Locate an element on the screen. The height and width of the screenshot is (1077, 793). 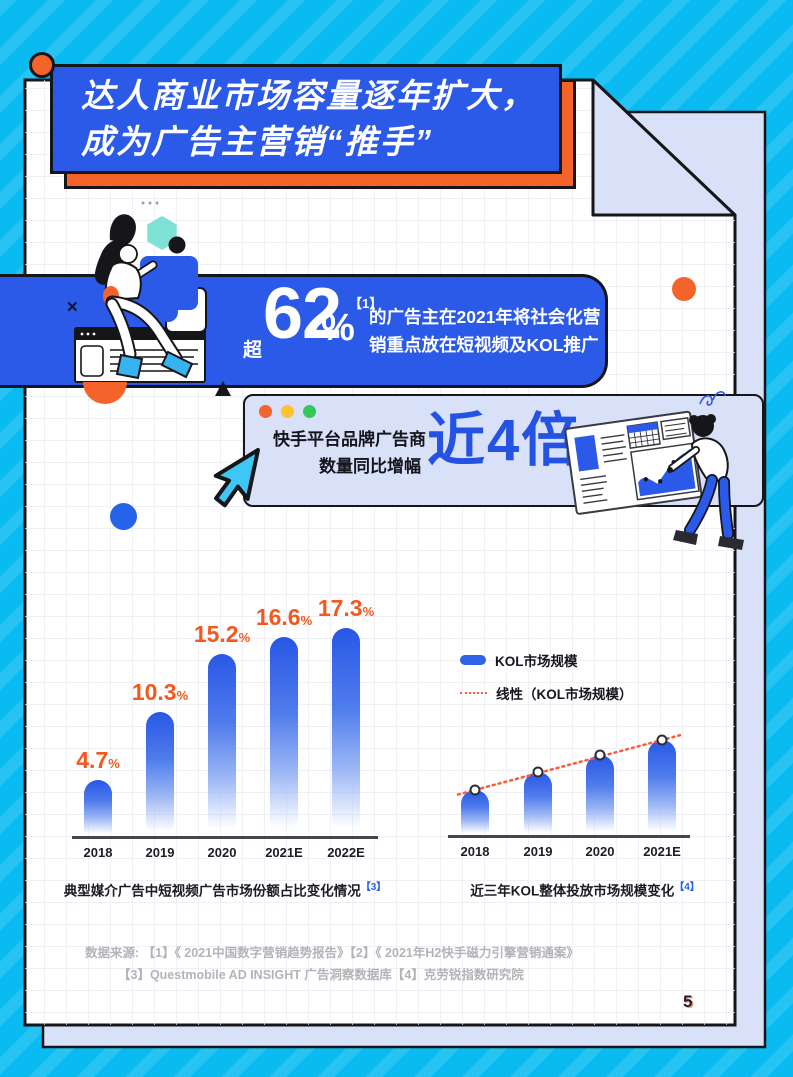
orange-corner-dot-icon is located at coordinates (42, 65).